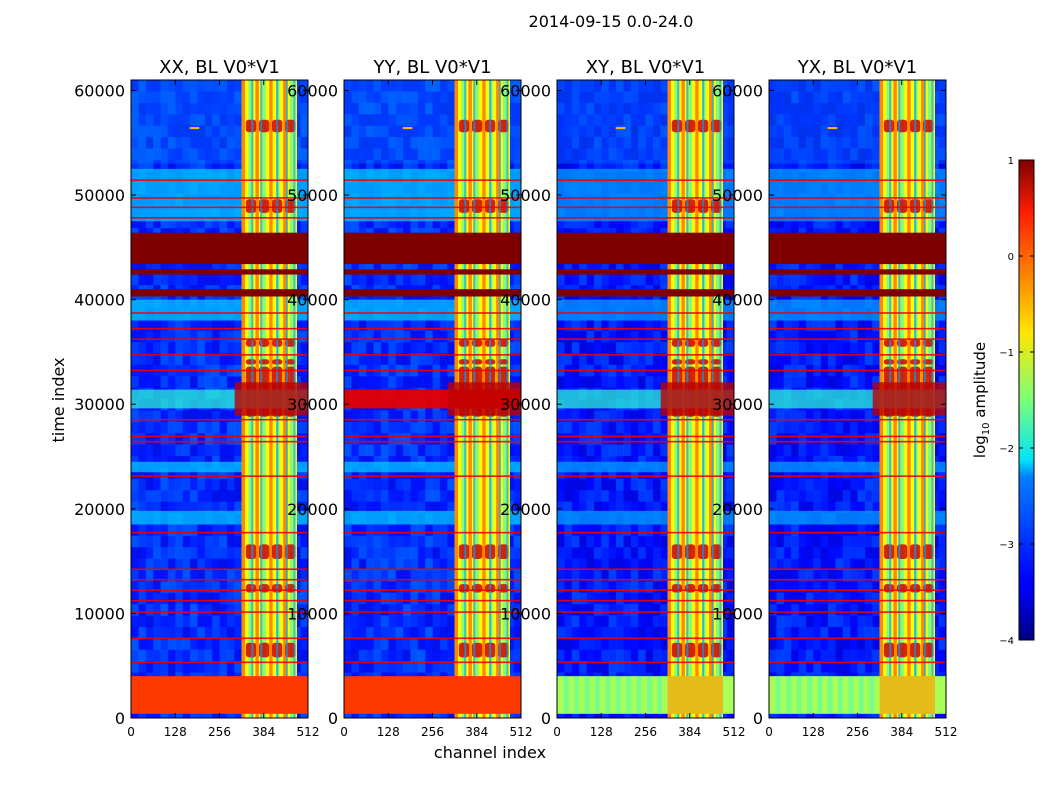  I want to click on x-axis-label: channel index, so click(490, 752).